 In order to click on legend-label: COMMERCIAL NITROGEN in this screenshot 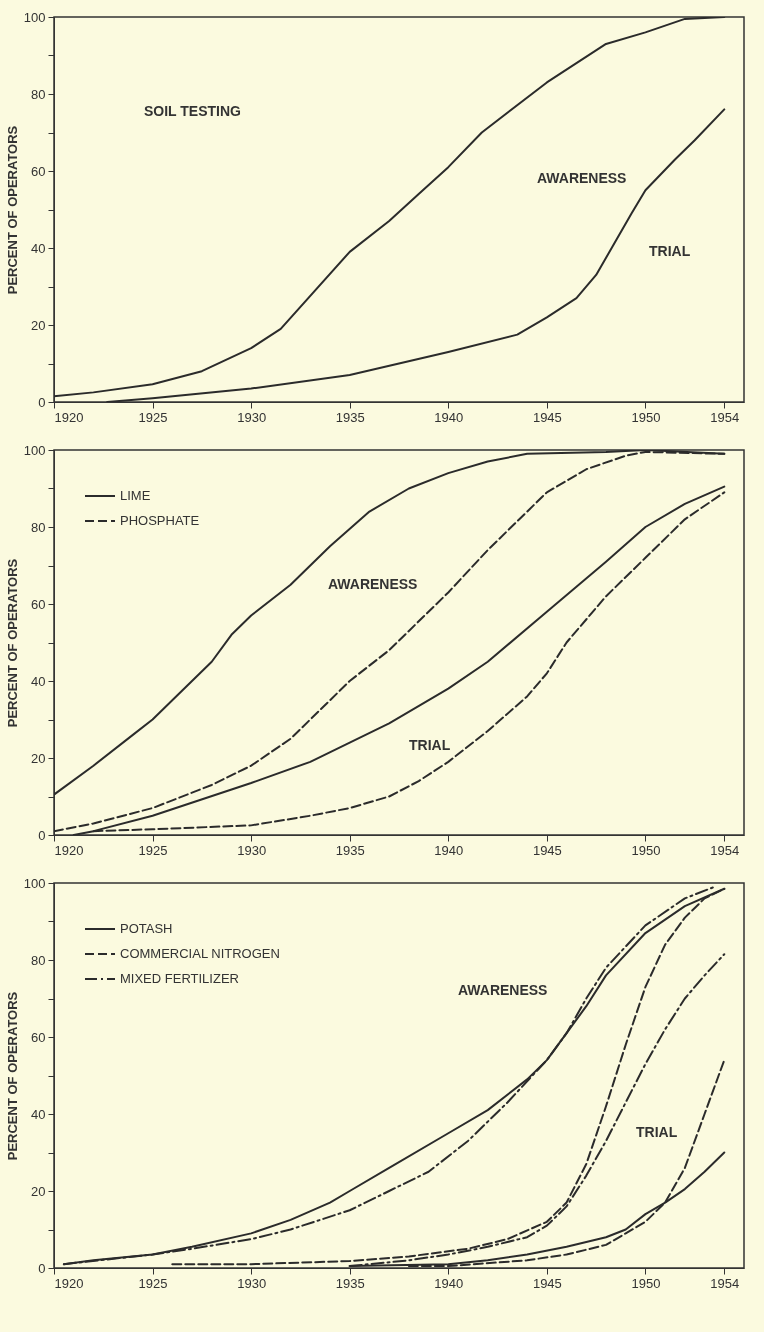, I will do `click(200, 953)`.